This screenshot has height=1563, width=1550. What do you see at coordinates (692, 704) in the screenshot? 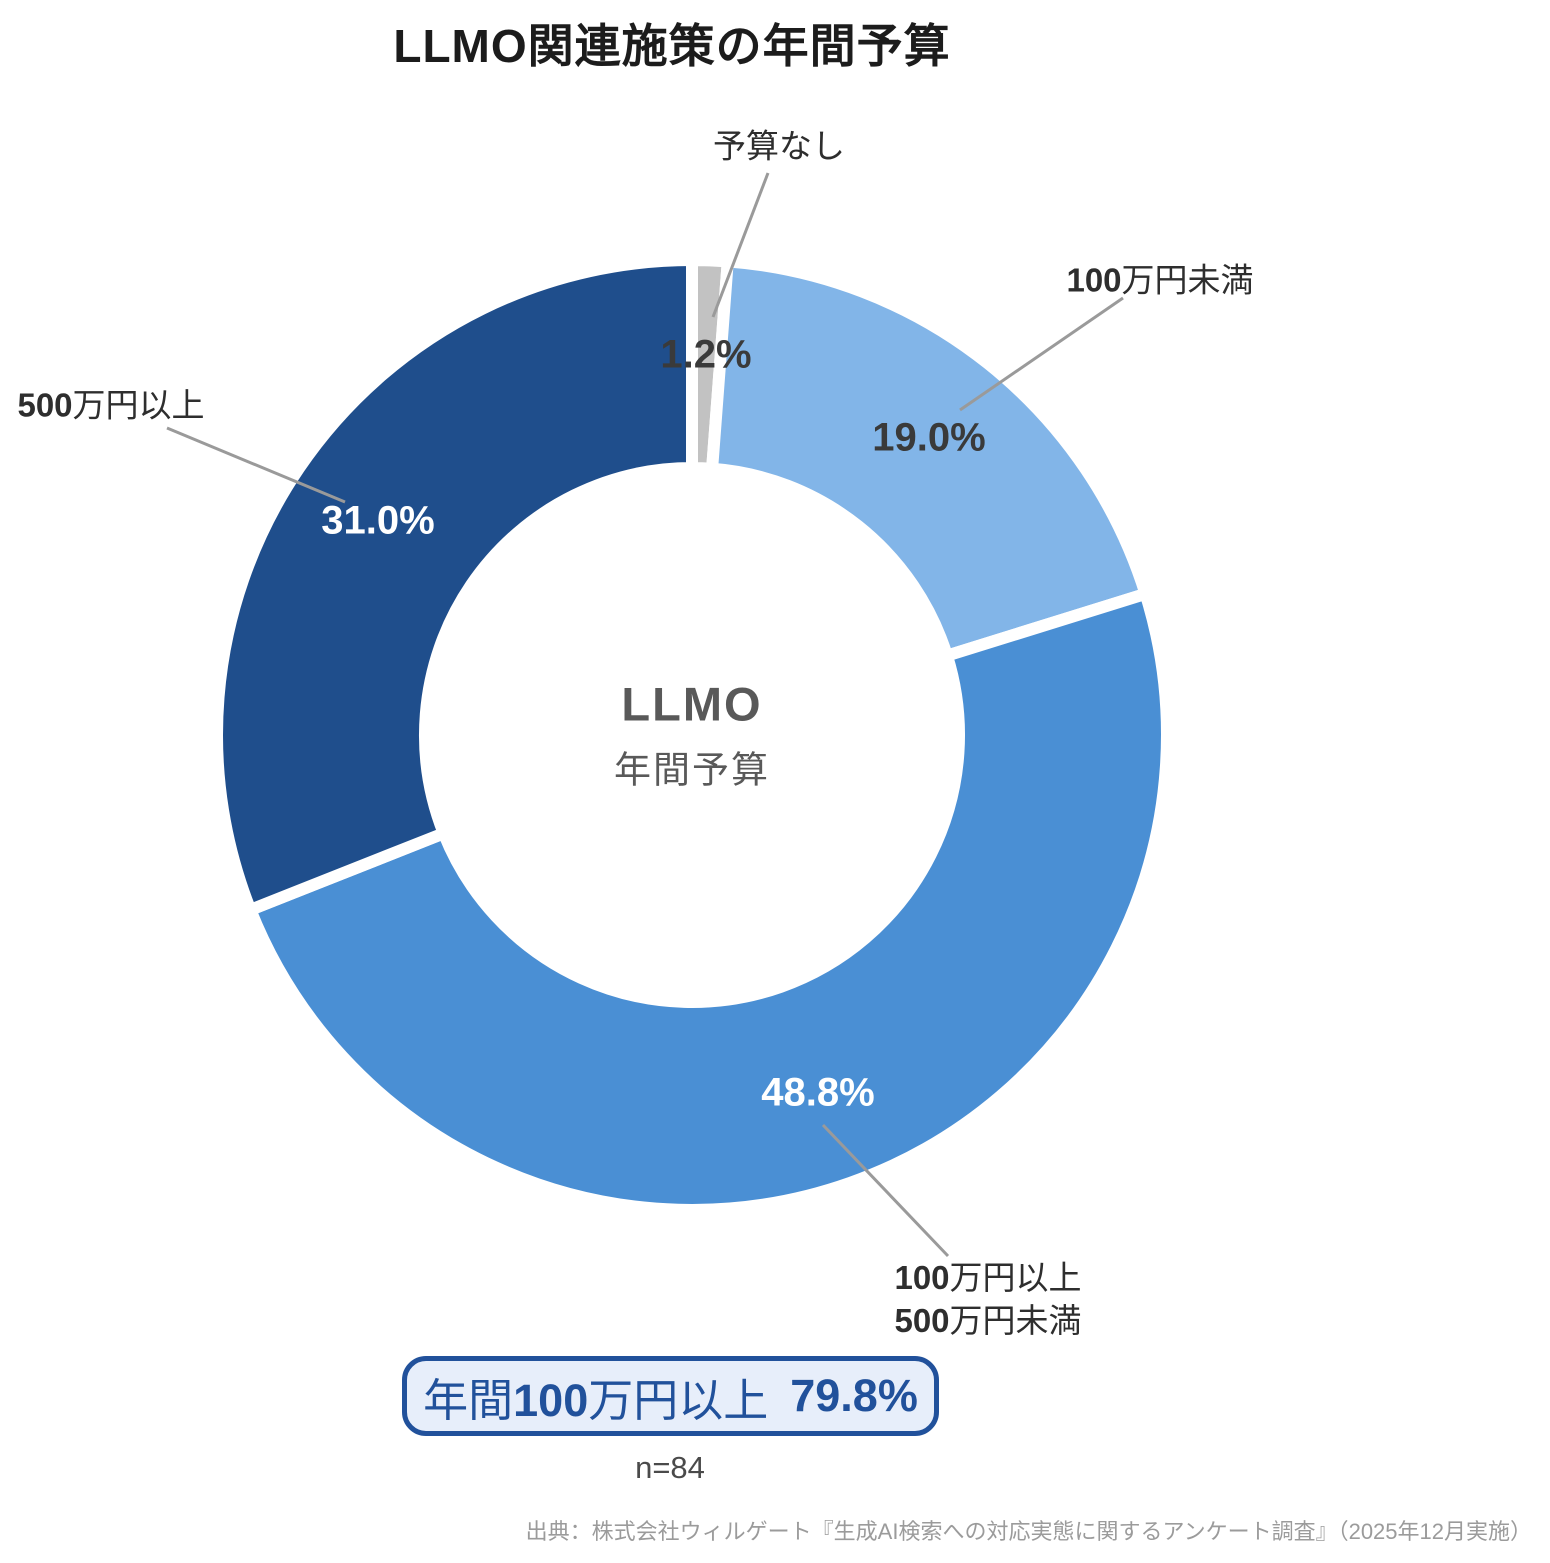
I see `donut-center-title: LLMO` at bounding box center [692, 704].